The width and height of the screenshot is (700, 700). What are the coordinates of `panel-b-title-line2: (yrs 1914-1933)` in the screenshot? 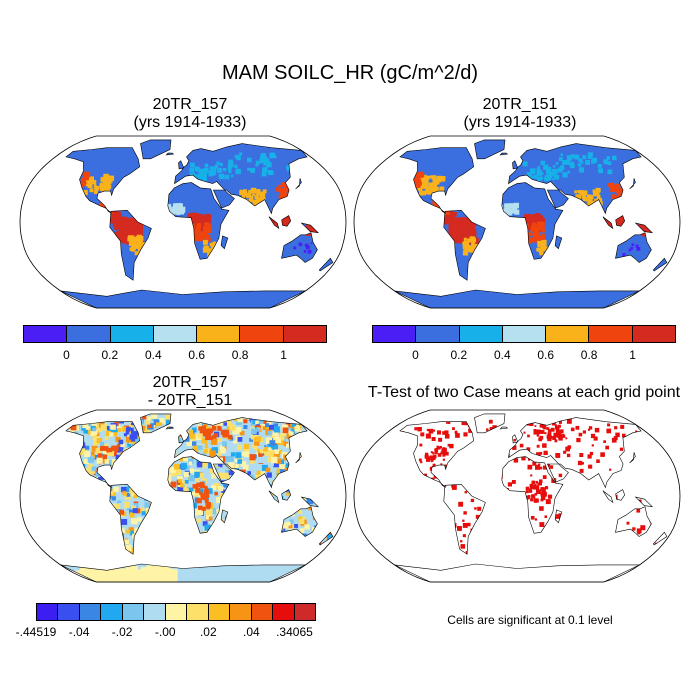 It's located at (520, 122).